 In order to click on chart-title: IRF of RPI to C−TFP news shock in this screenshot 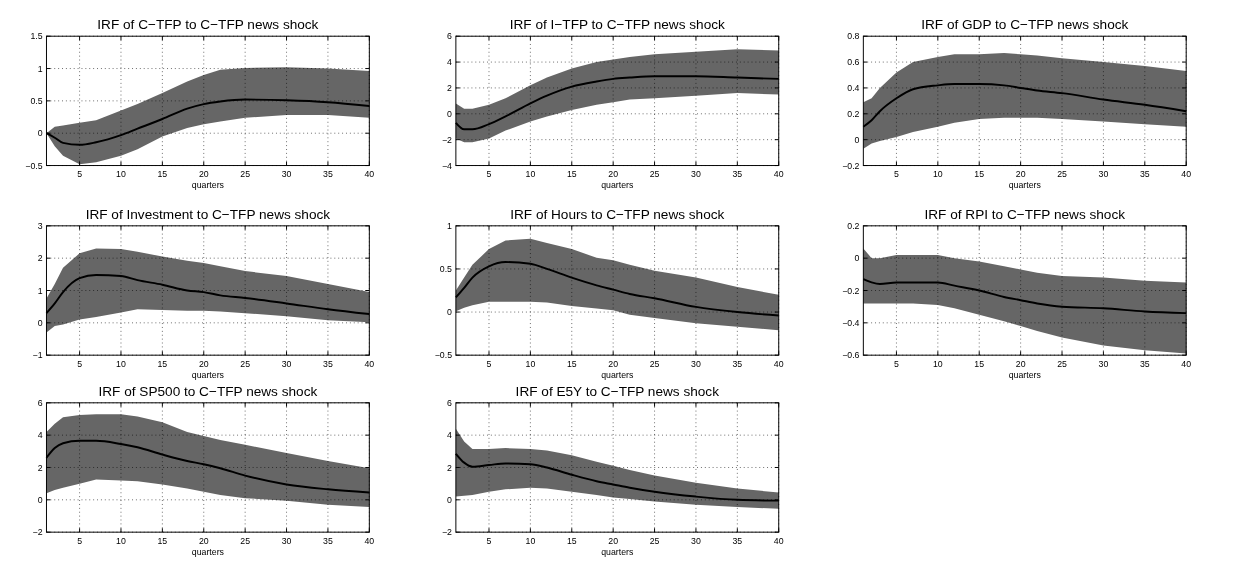, I will do `click(1025, 215)`.